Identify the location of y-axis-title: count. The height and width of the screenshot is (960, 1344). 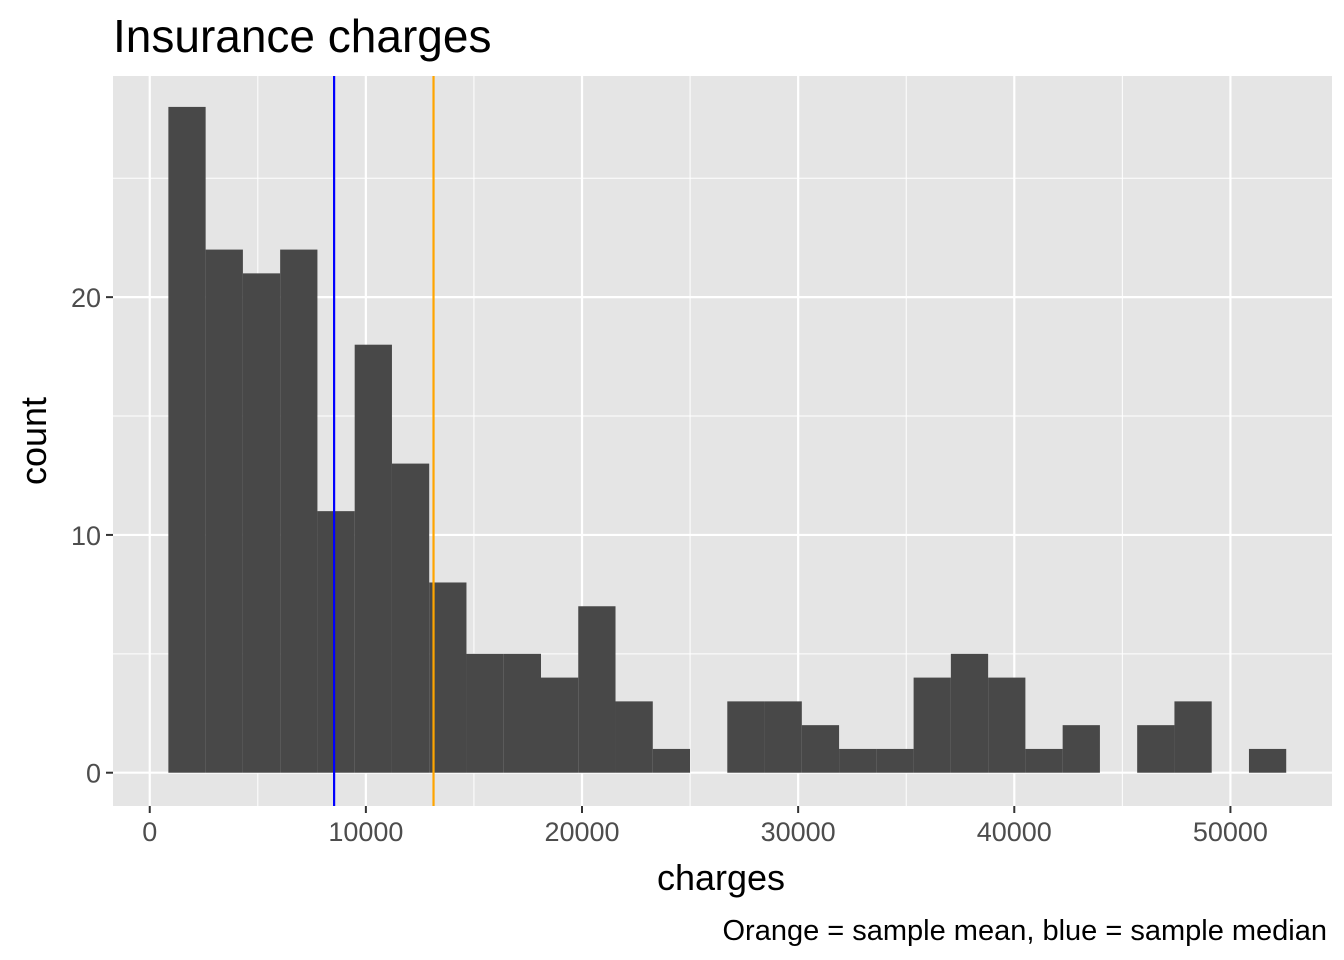
(33, 441).